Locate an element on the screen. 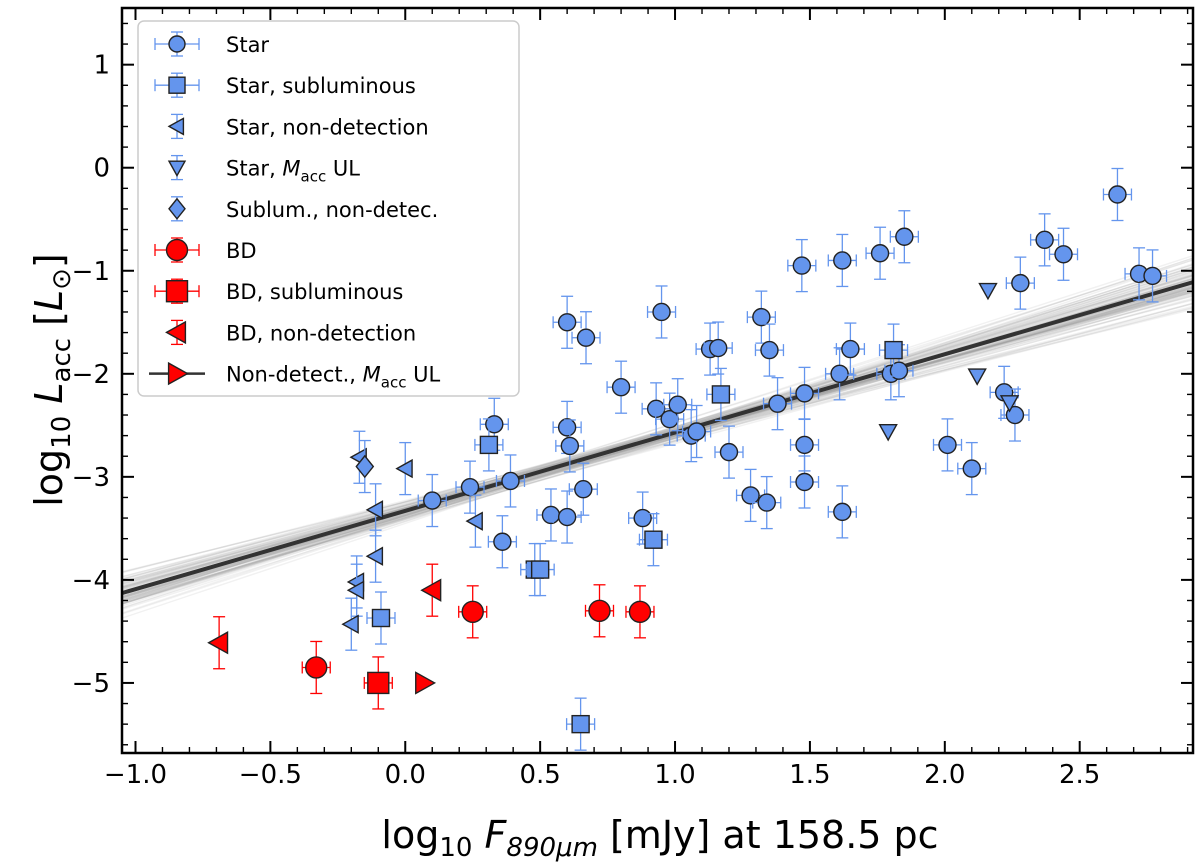  legend-label: Star, Macc UL is located at coordinates (293, 171).